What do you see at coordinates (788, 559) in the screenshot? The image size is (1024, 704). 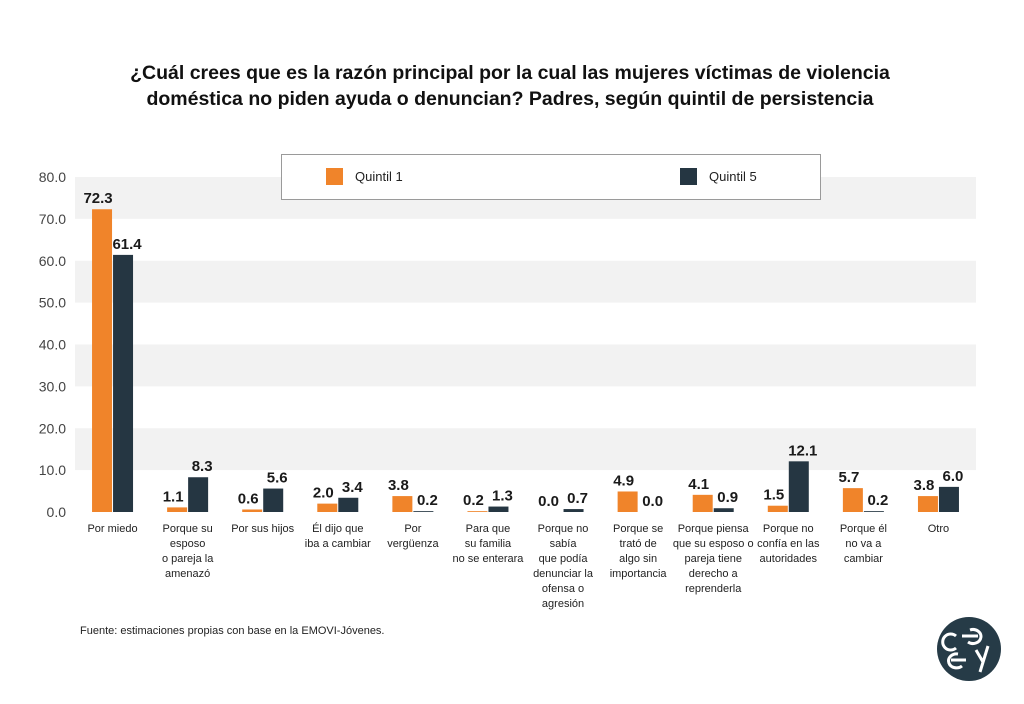 I see `category-label-line: autoridades` at bounding box center [788, 559].